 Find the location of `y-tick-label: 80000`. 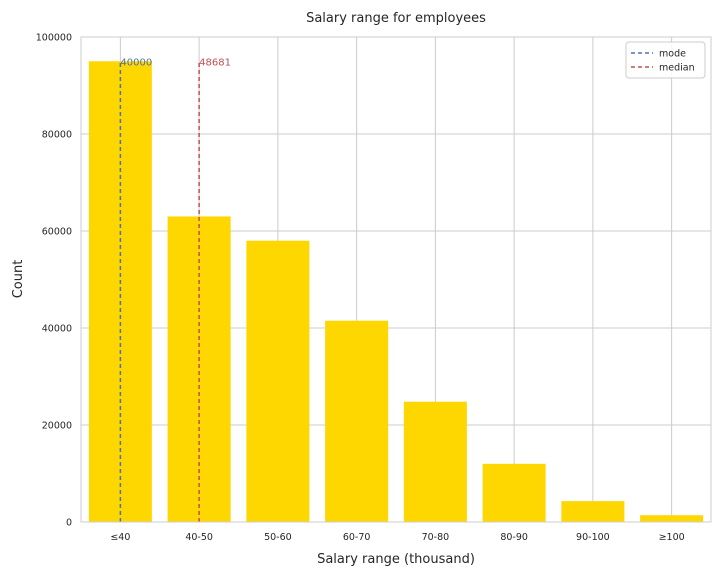

y-tick-label: 80000 is located at coordinates (57, 135).